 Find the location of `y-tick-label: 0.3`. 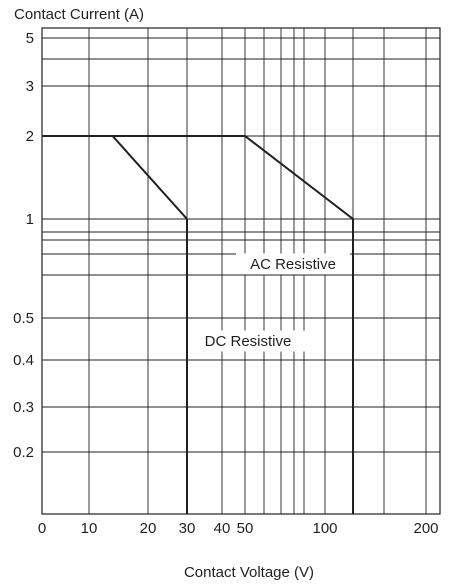

y-tick-label: 0.3 is located at coordinates (23, 407).